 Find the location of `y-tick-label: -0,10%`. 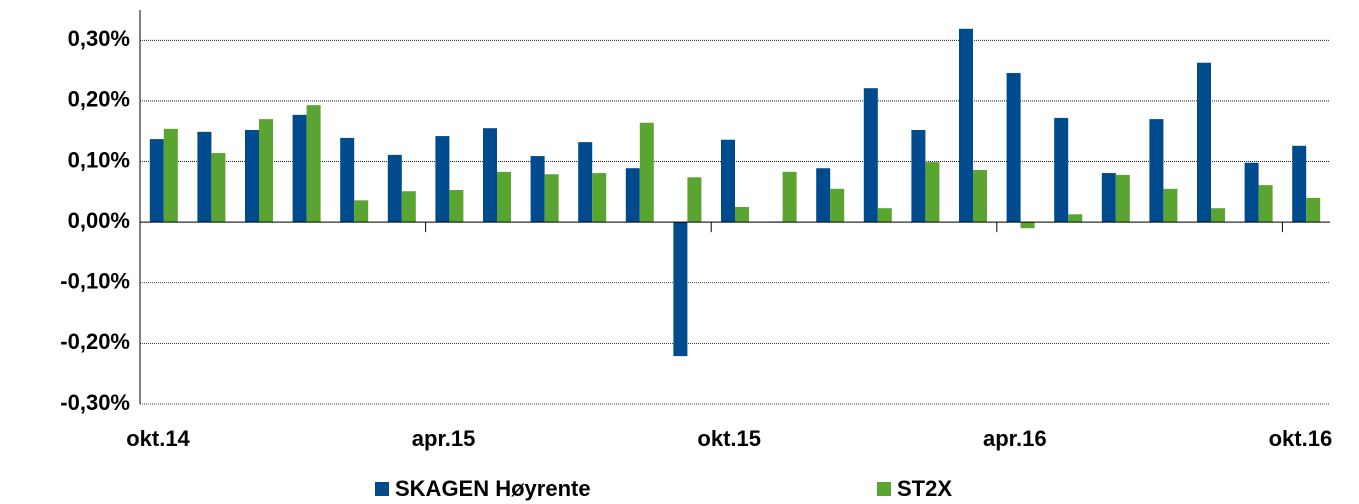

y-tick-label: -0,10% is located at coordinates (95, 281).